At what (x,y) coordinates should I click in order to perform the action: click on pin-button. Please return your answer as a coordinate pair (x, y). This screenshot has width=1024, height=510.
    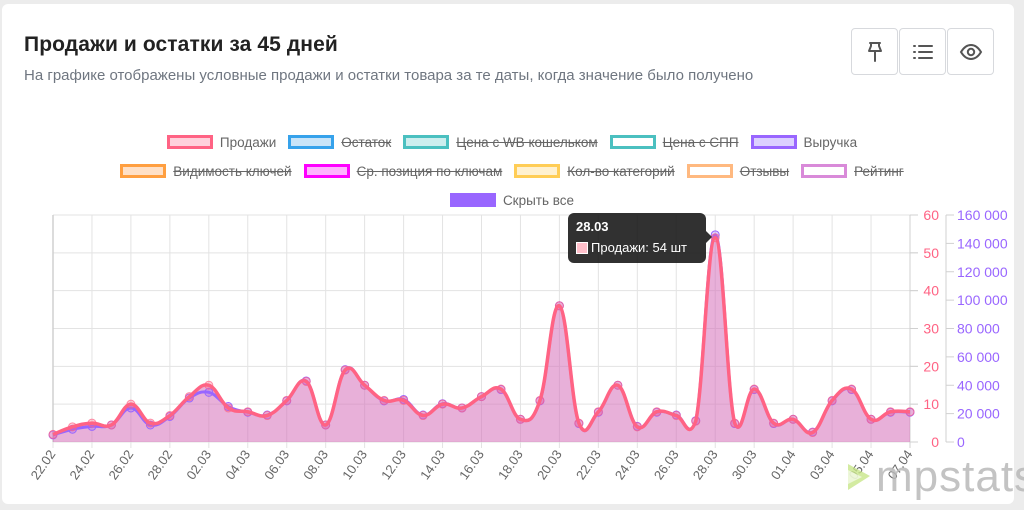
    Looking at the image, I should click on (874, 51).